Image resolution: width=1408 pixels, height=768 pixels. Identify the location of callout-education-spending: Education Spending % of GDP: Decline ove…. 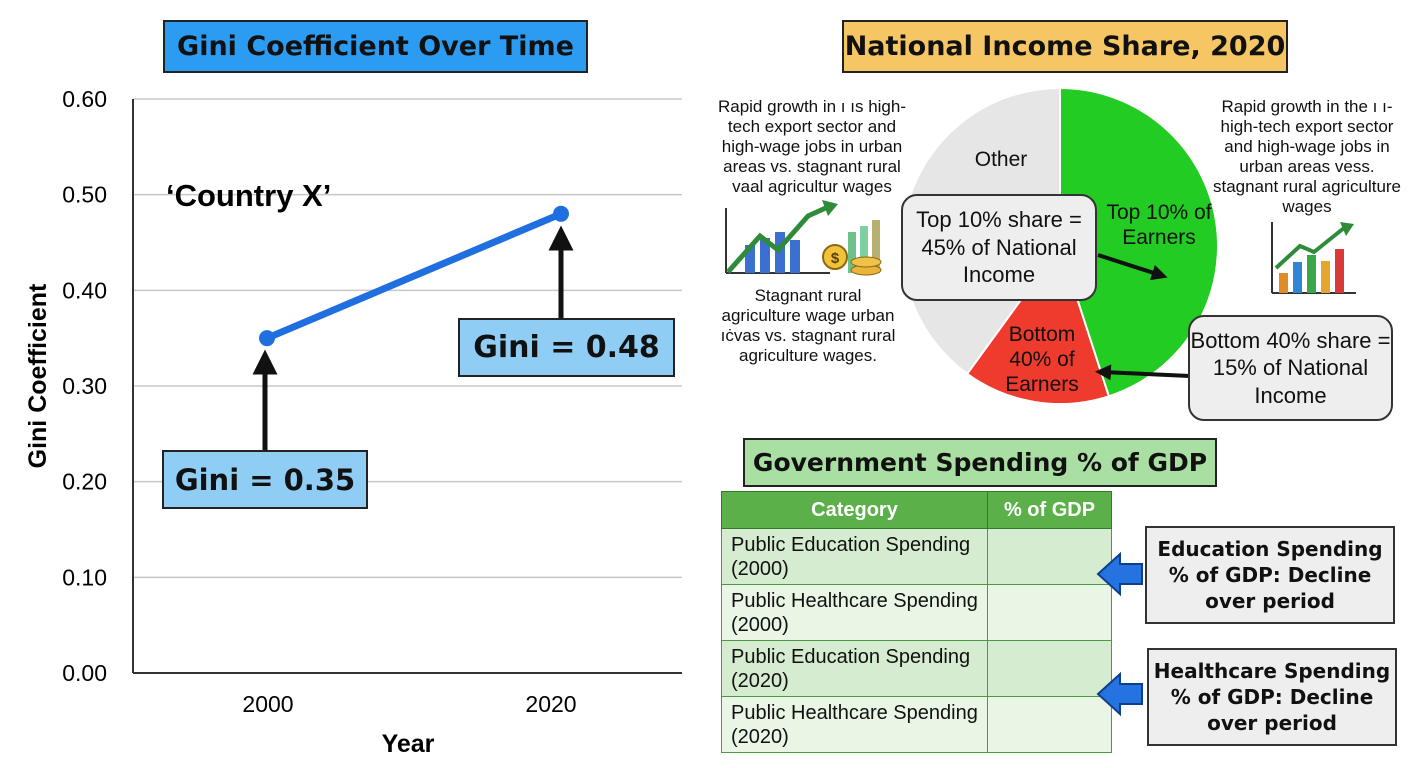
(1270, 575).